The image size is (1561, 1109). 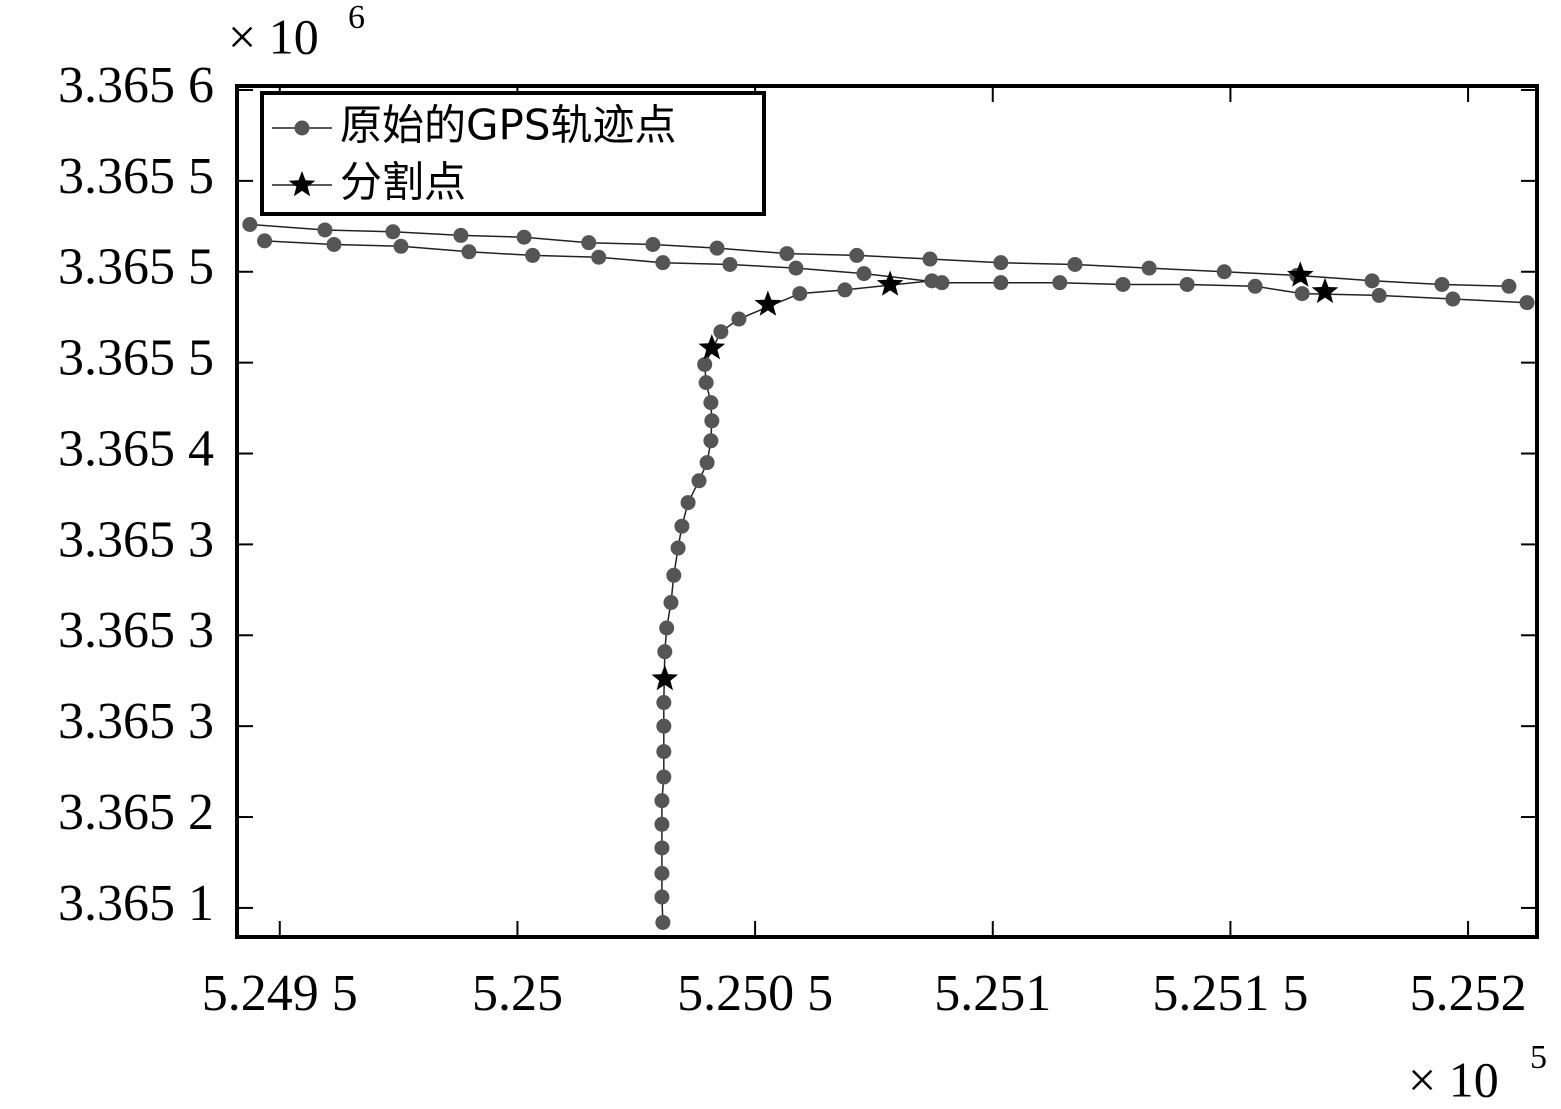 What do you see at coordinates (513, 153) in the screenshot?
I see `legend-box` at bounding box center [513, 153].